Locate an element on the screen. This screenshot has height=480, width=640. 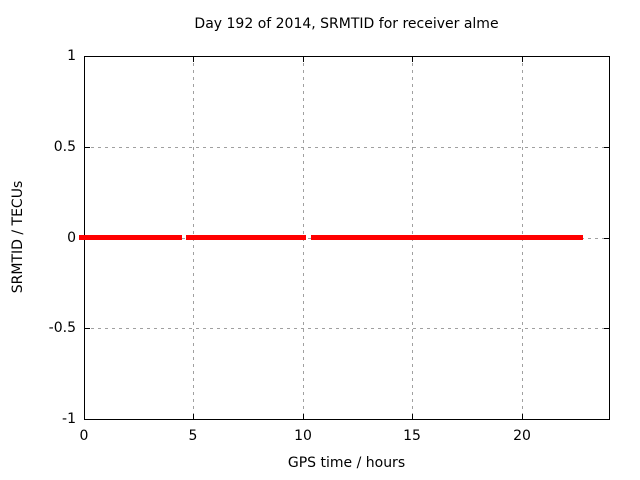
x-tick-label: 15 is located at coordinates (412, 436).